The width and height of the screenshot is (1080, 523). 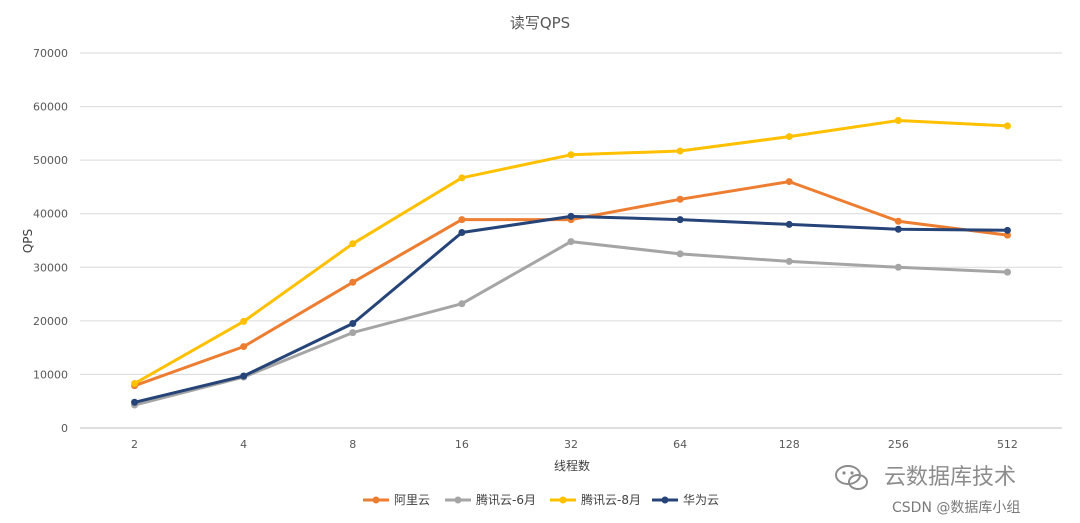 I want to click on x-tick-label: 256, so click(x=898, y=444).